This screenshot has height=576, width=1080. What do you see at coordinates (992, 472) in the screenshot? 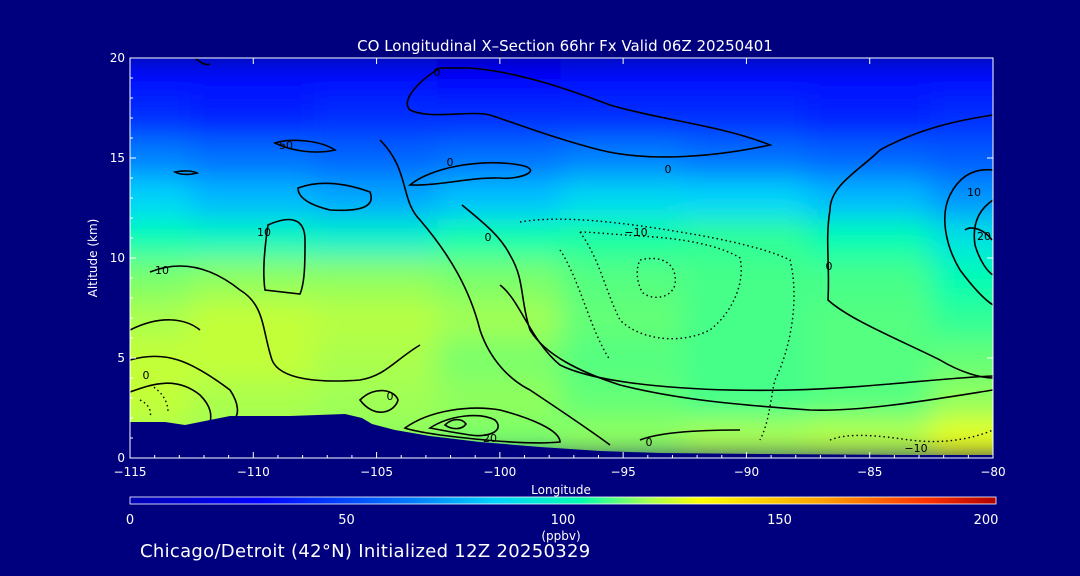
I see `x-tick-label: −80` at bounding box center [992, 472].